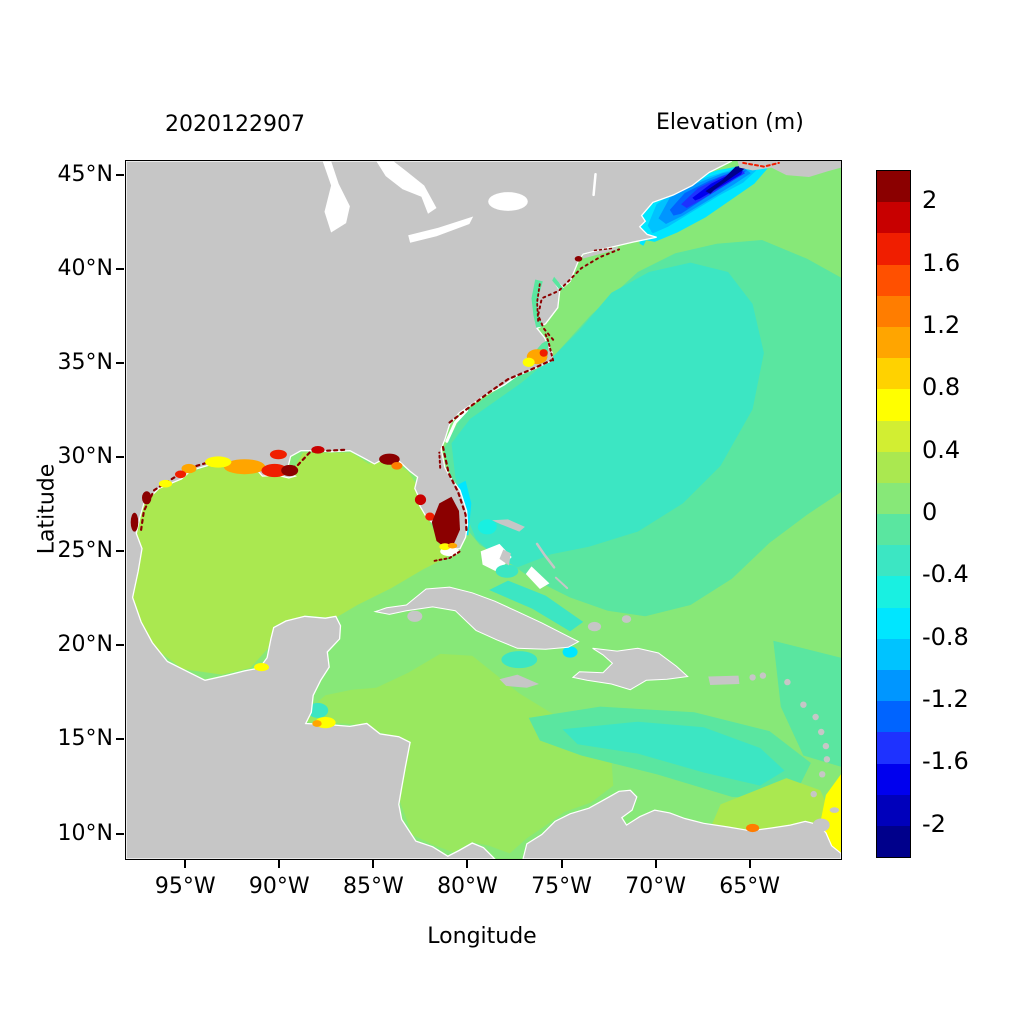  What do you see at coordinates (607, 415) in the screenshot?
I see `map-layer-atlantic-turquoise` at bounding box center [607, 415].